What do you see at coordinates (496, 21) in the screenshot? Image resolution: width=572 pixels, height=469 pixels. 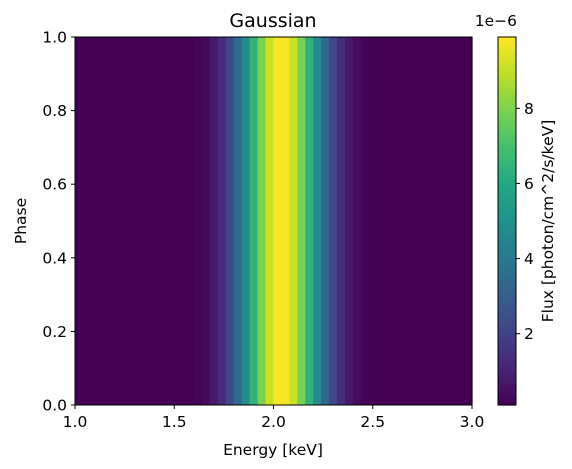 I see `colorbar-offset-label: 1e−6` at bounding box center [496, 21].